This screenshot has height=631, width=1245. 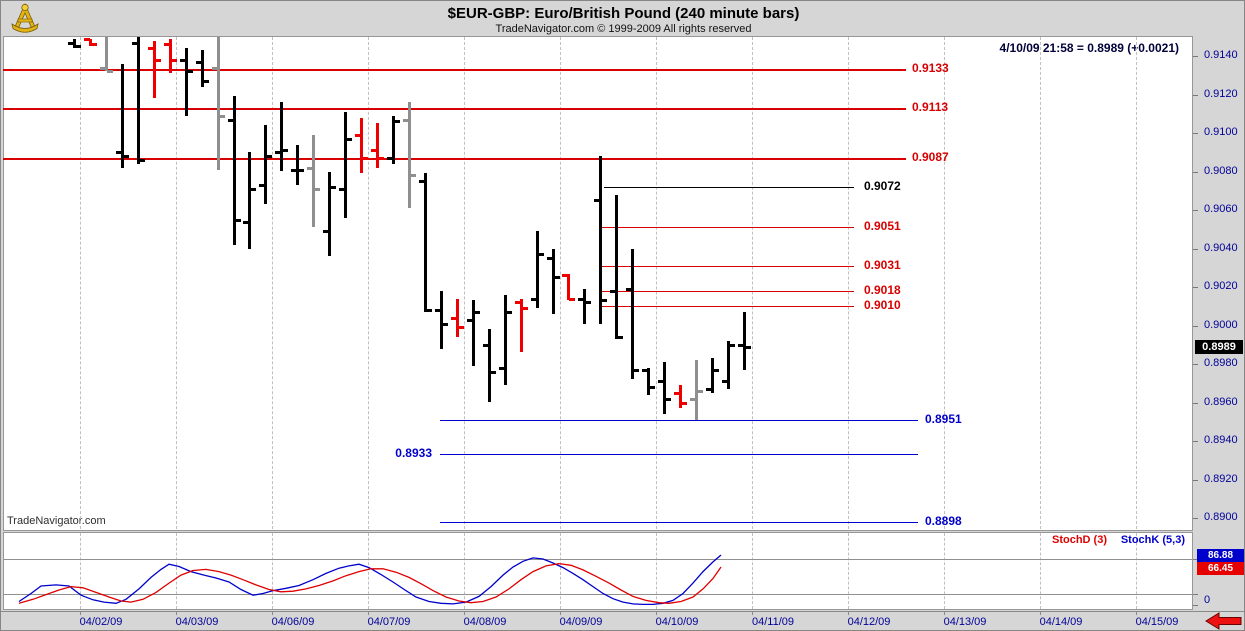 What do you see at coordinates (1221, 93) in the screenshot?
I see `price-axis-label: 0.9120` at bounding box center [1221, 93].